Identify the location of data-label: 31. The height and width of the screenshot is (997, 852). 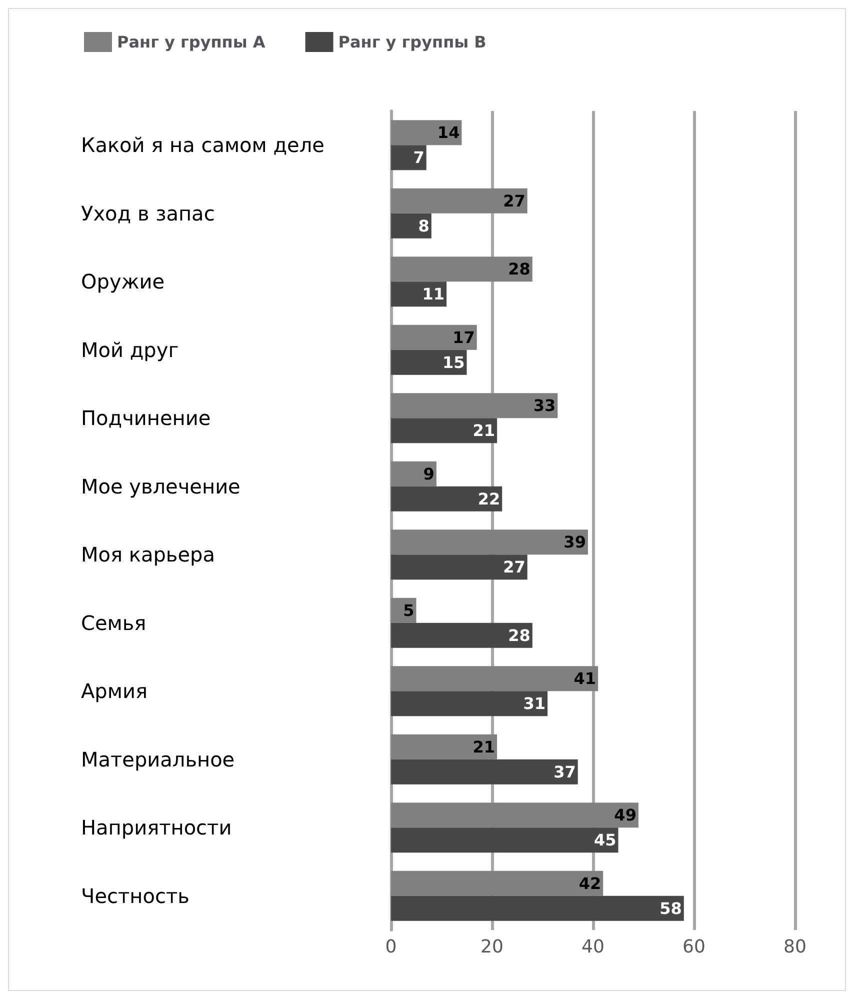
(534, 704).